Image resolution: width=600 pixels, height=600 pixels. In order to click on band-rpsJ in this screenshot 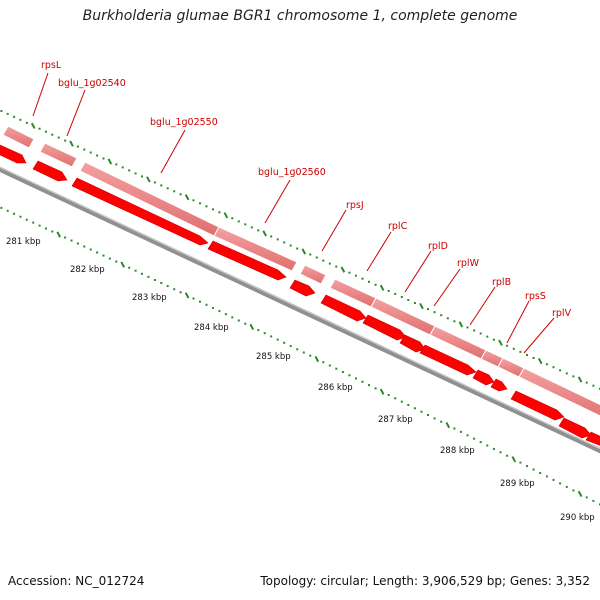, I will do `click(313, 274)`.